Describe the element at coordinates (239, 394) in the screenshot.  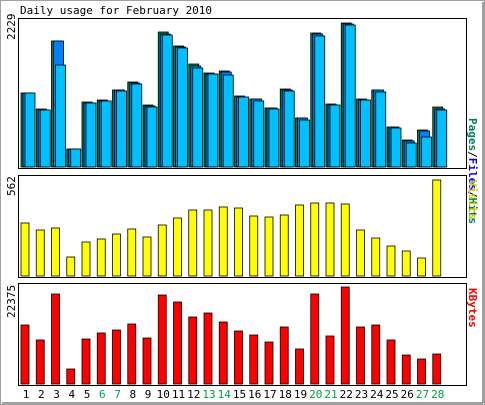
I see `x-label-day-15: 15` at that location.